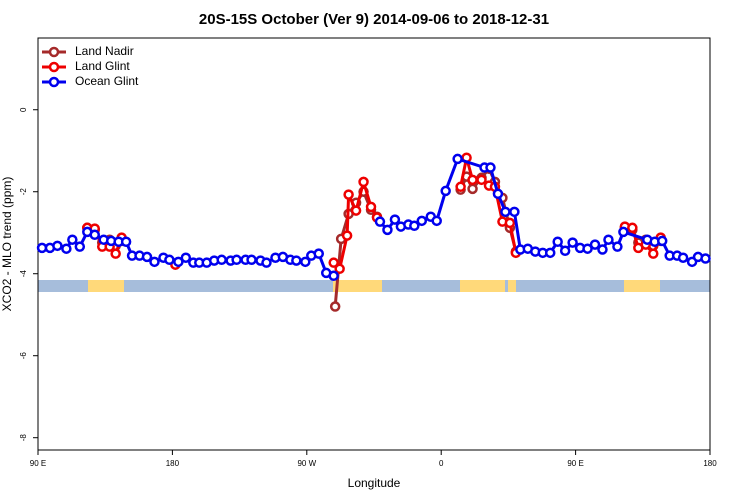 The height and width of the screenshot is (500, 750). I want to click on land-ocean-strip, so click(374, 286).